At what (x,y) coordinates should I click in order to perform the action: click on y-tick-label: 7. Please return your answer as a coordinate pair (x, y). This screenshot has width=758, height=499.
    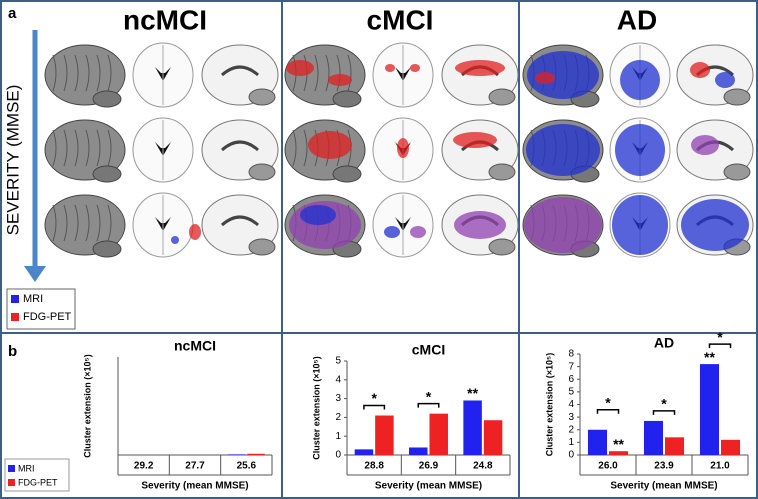
    Looking at the image, I should click on (571, 366).